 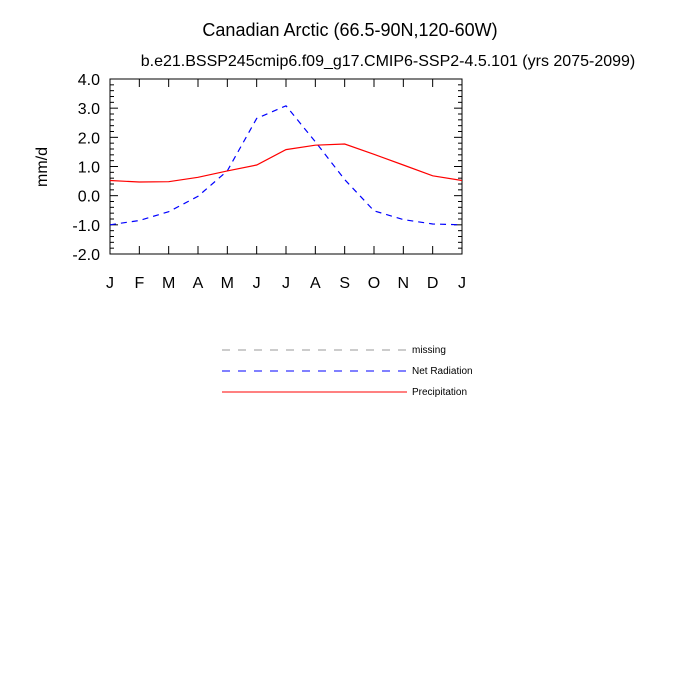 I want to click on x-tick-label: N, so click(x=404, y=283).